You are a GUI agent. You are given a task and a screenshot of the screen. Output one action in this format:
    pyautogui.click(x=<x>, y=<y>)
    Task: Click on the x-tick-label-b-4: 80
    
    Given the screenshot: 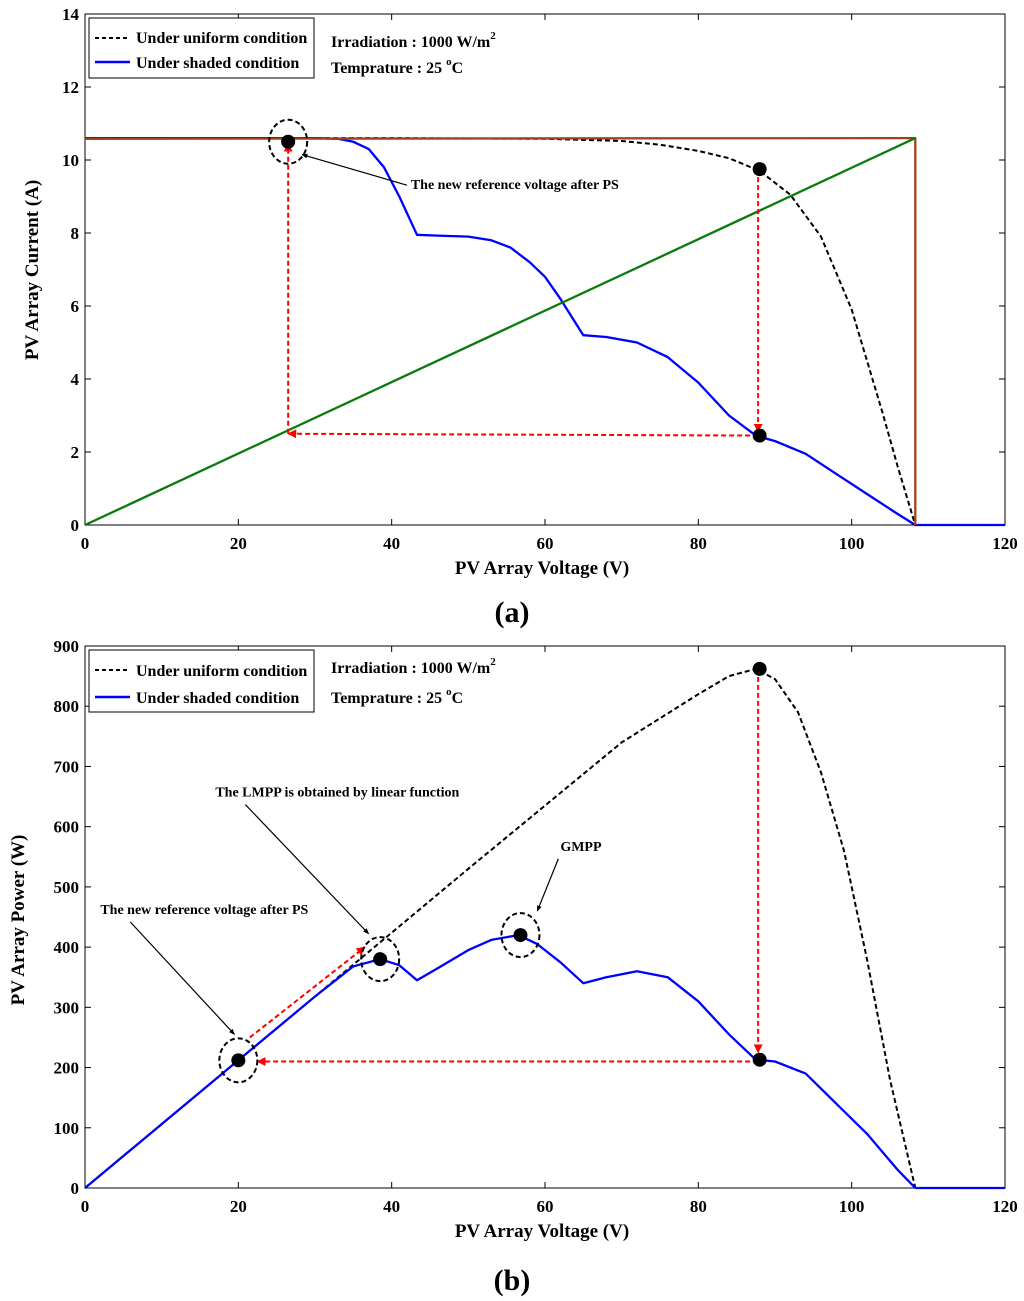 What is the action you would take?
    pyautogui.click(x=698, y=1206)
    